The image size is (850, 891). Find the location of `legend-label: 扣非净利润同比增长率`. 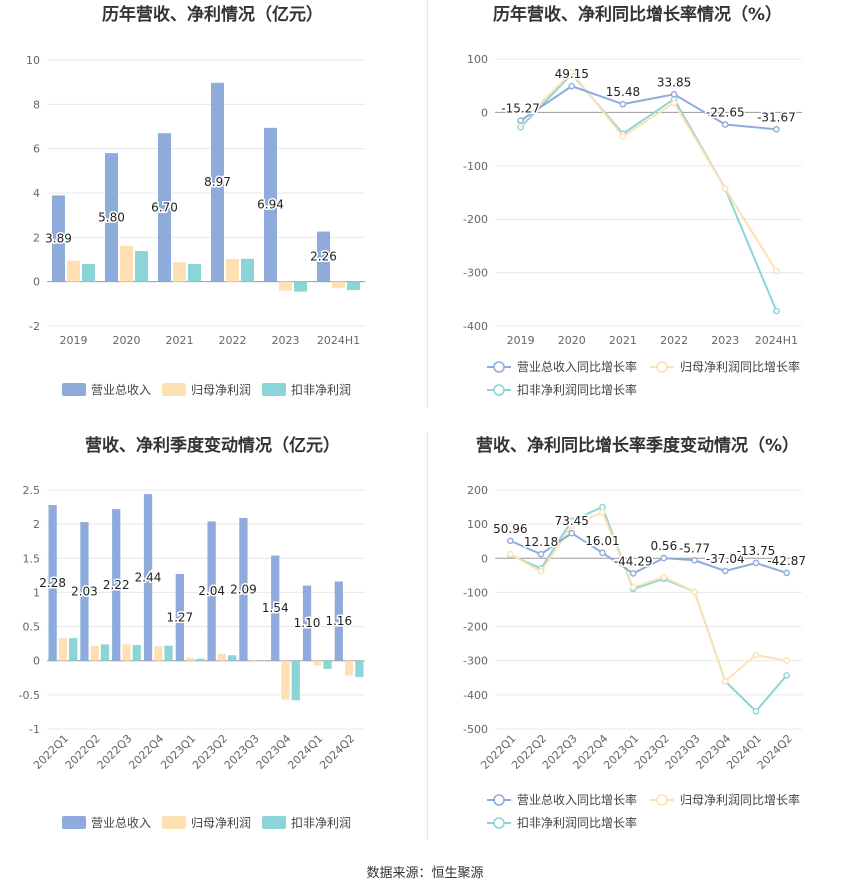

legend-label: 扣非净利润同比增长率 is located at coordinates (577, 389).